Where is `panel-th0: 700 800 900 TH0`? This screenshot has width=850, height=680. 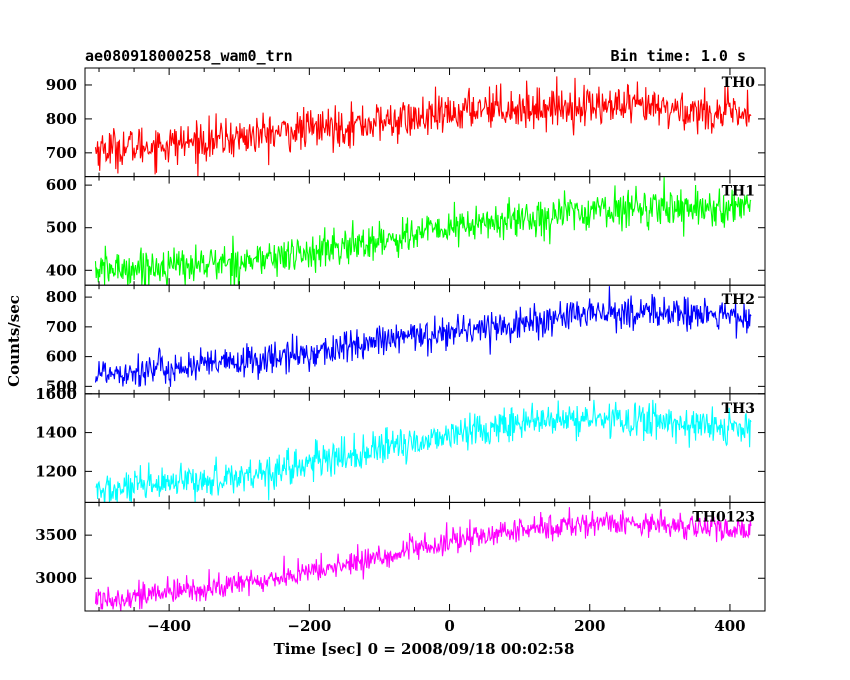 panel-th0: 700 800 900 TH0 is located at coordinates (406, 122).